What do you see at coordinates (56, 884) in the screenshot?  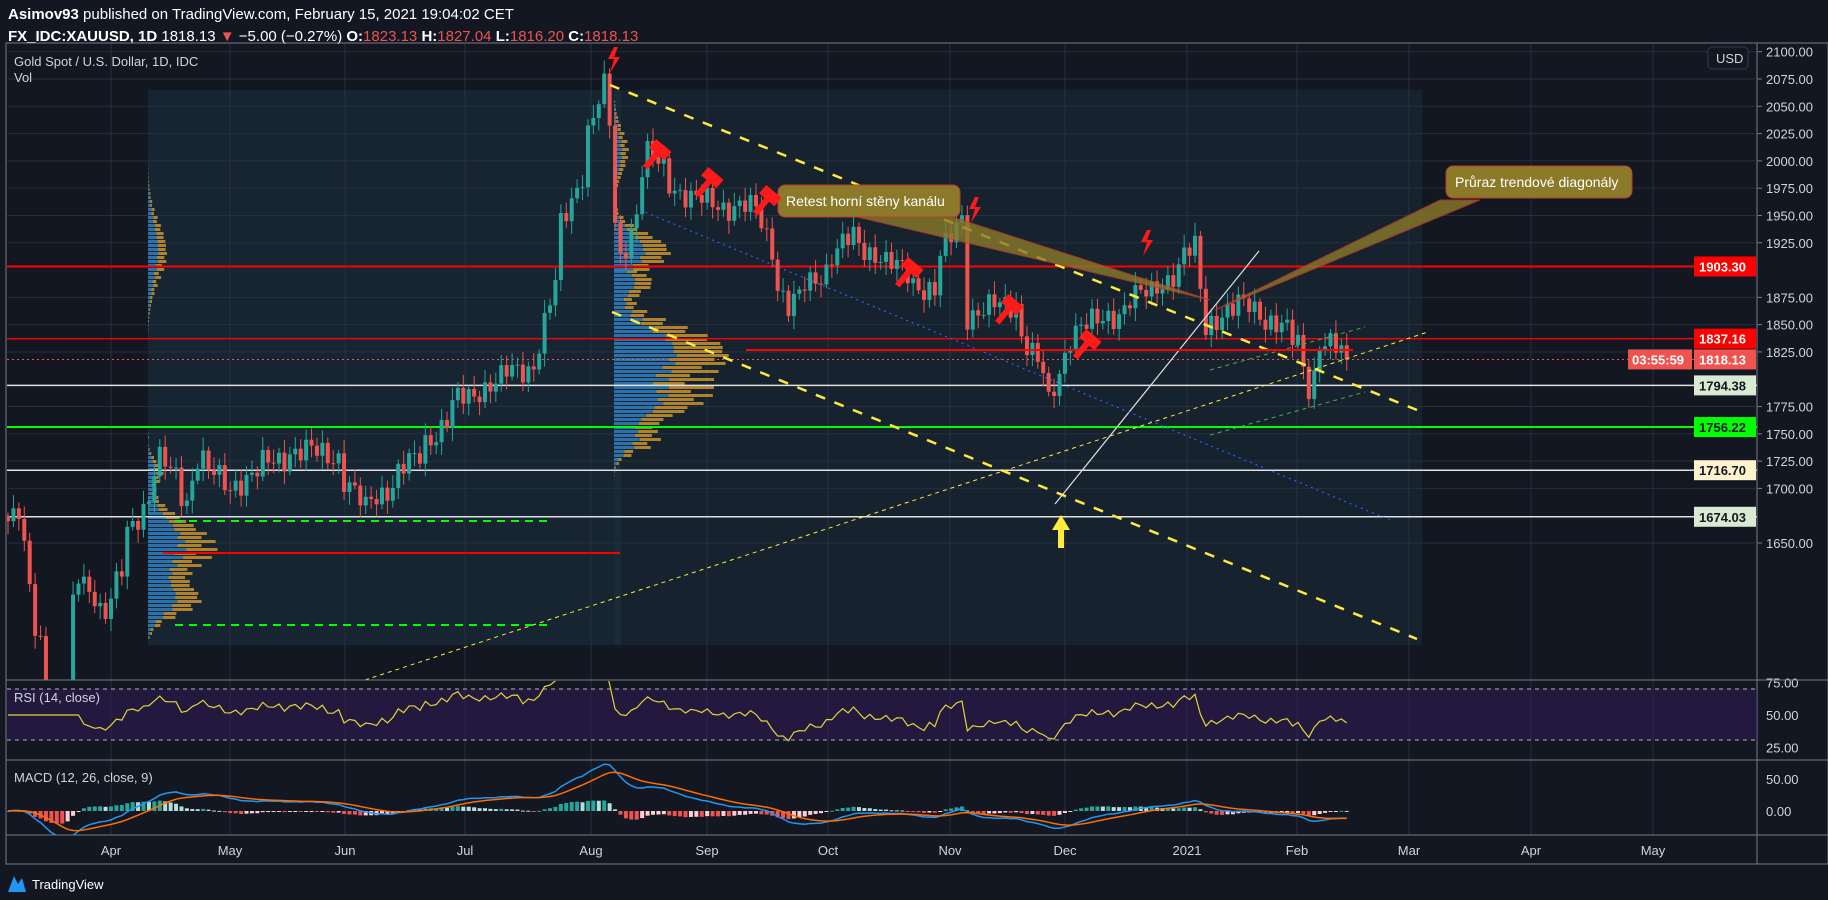 I see `tradingview-logo: TradingView` at bounding box center [56, 884].